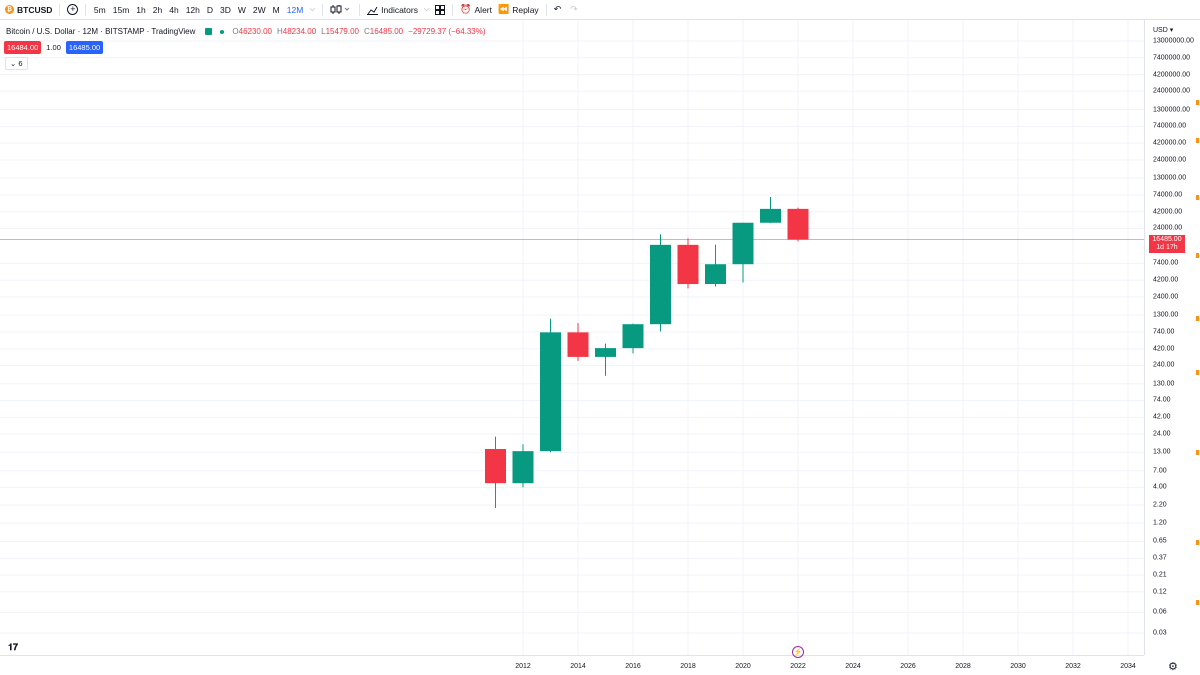 Image resolution: width=1200 pixels, height=675 pixels. I want to click on indicators-collapse-button: ⌄ 6, so click(16, 63).